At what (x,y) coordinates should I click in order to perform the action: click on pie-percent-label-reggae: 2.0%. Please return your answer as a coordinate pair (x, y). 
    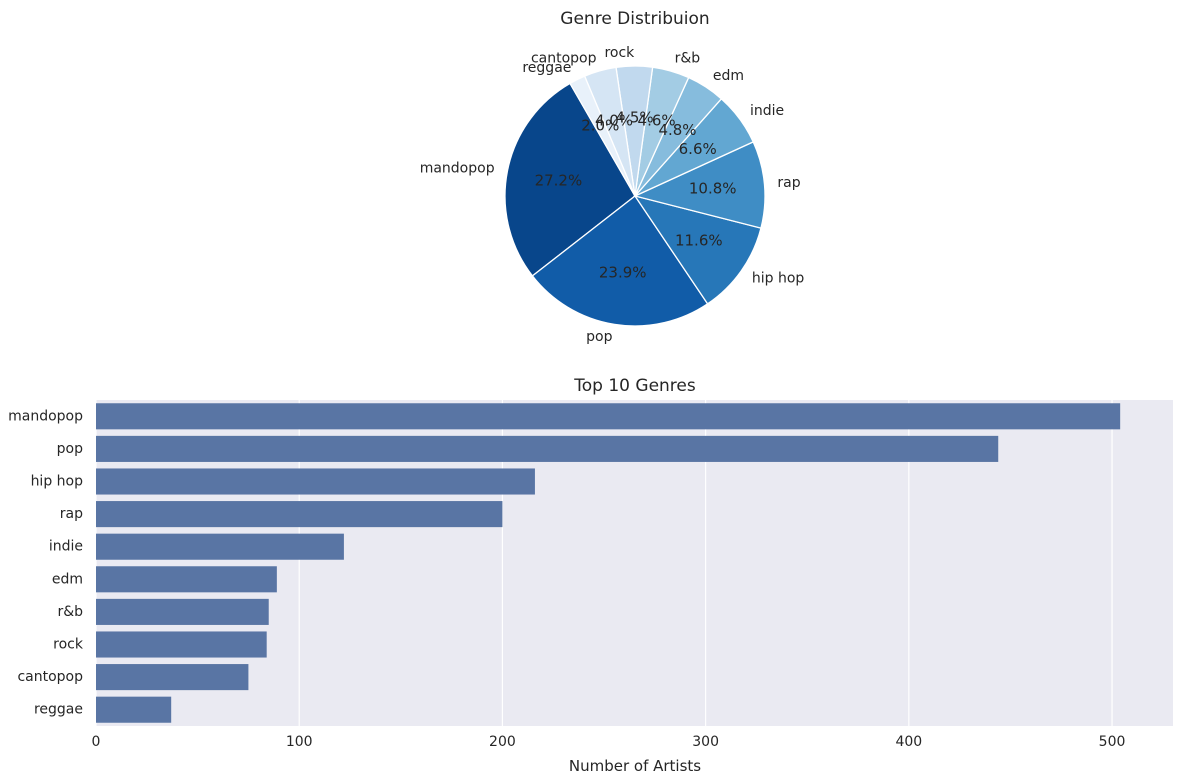
    Looking at the image, I should click on (600, 126).